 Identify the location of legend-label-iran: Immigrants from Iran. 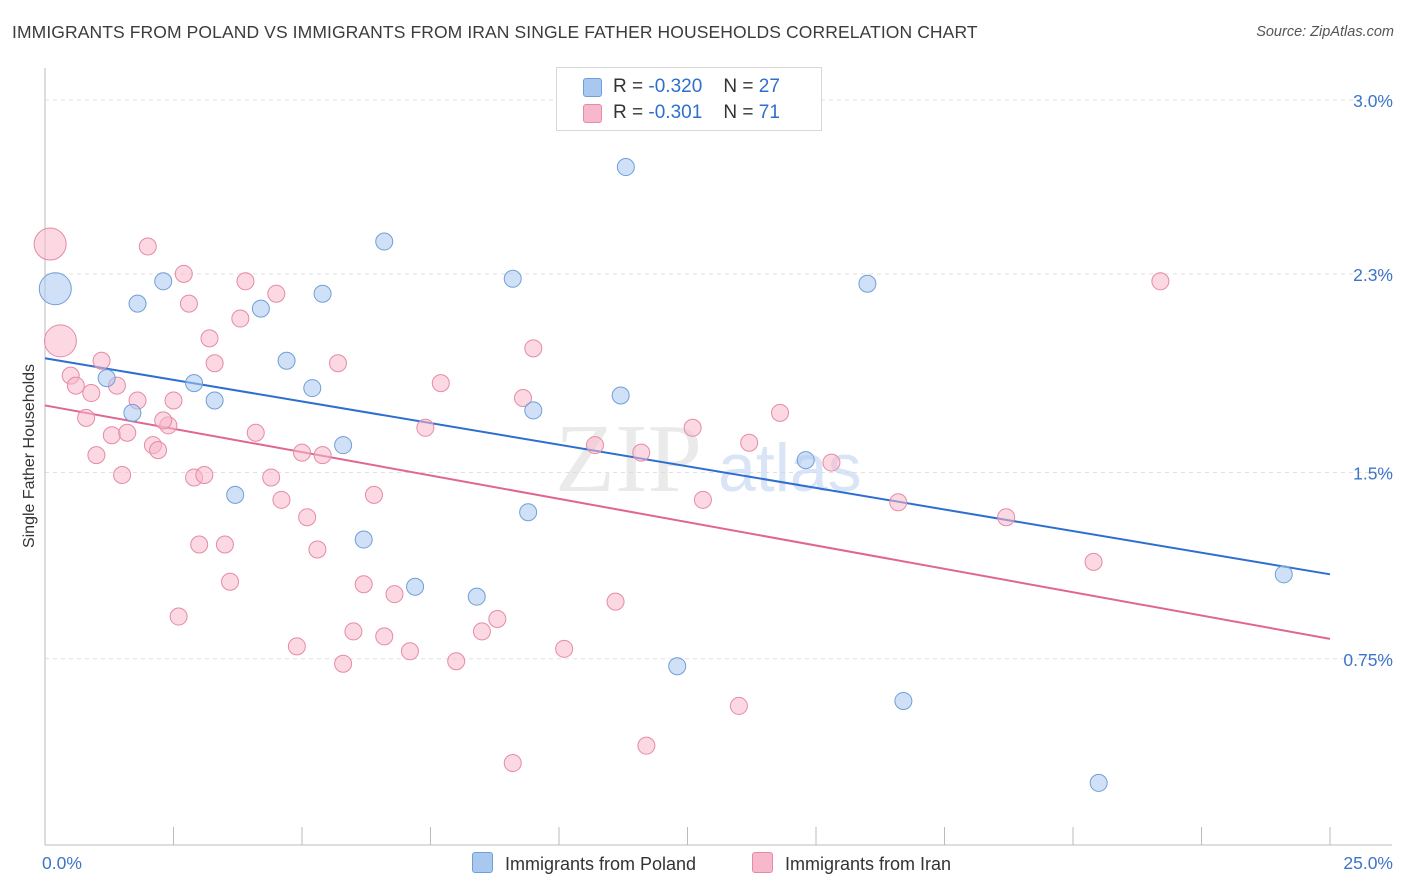
(868, 864).